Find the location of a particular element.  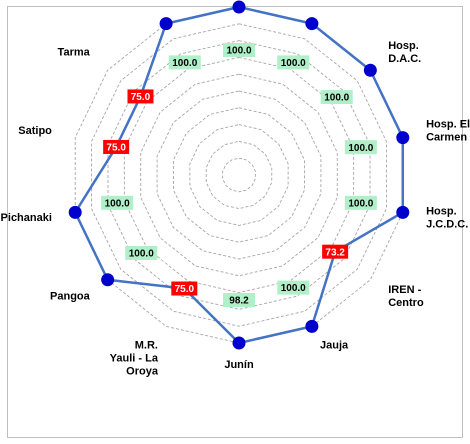

category-label-line: Carmen is located at coordinates (446, 137).